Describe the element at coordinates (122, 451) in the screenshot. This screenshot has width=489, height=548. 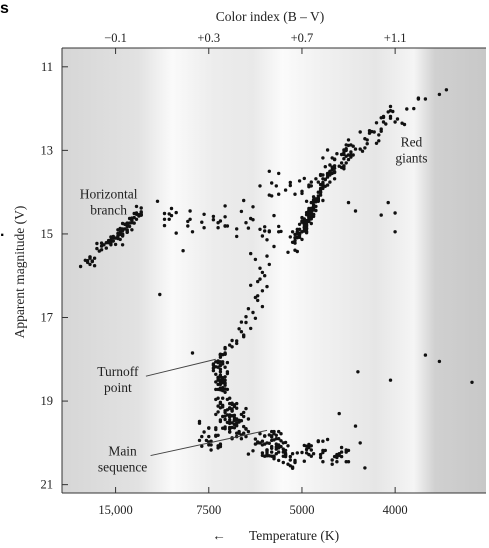
I see `annotation-label: Main` at that location.